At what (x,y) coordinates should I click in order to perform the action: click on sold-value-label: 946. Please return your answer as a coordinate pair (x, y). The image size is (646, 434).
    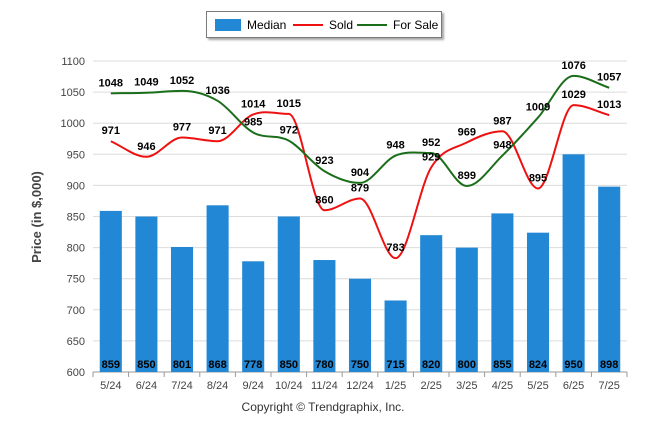
    Looking at the image, I should click on (146, 147).